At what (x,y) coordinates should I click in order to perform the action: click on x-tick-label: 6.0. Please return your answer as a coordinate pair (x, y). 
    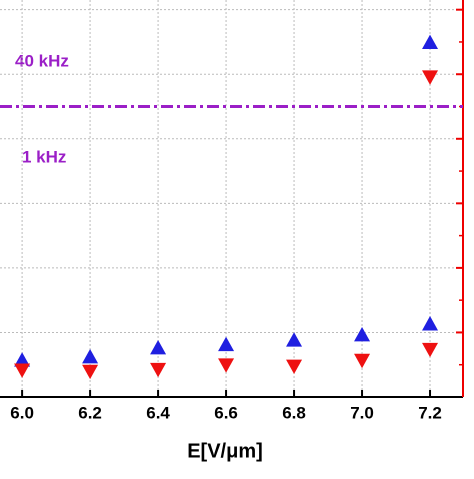
    Looking at the image, I should click on (22, 412).